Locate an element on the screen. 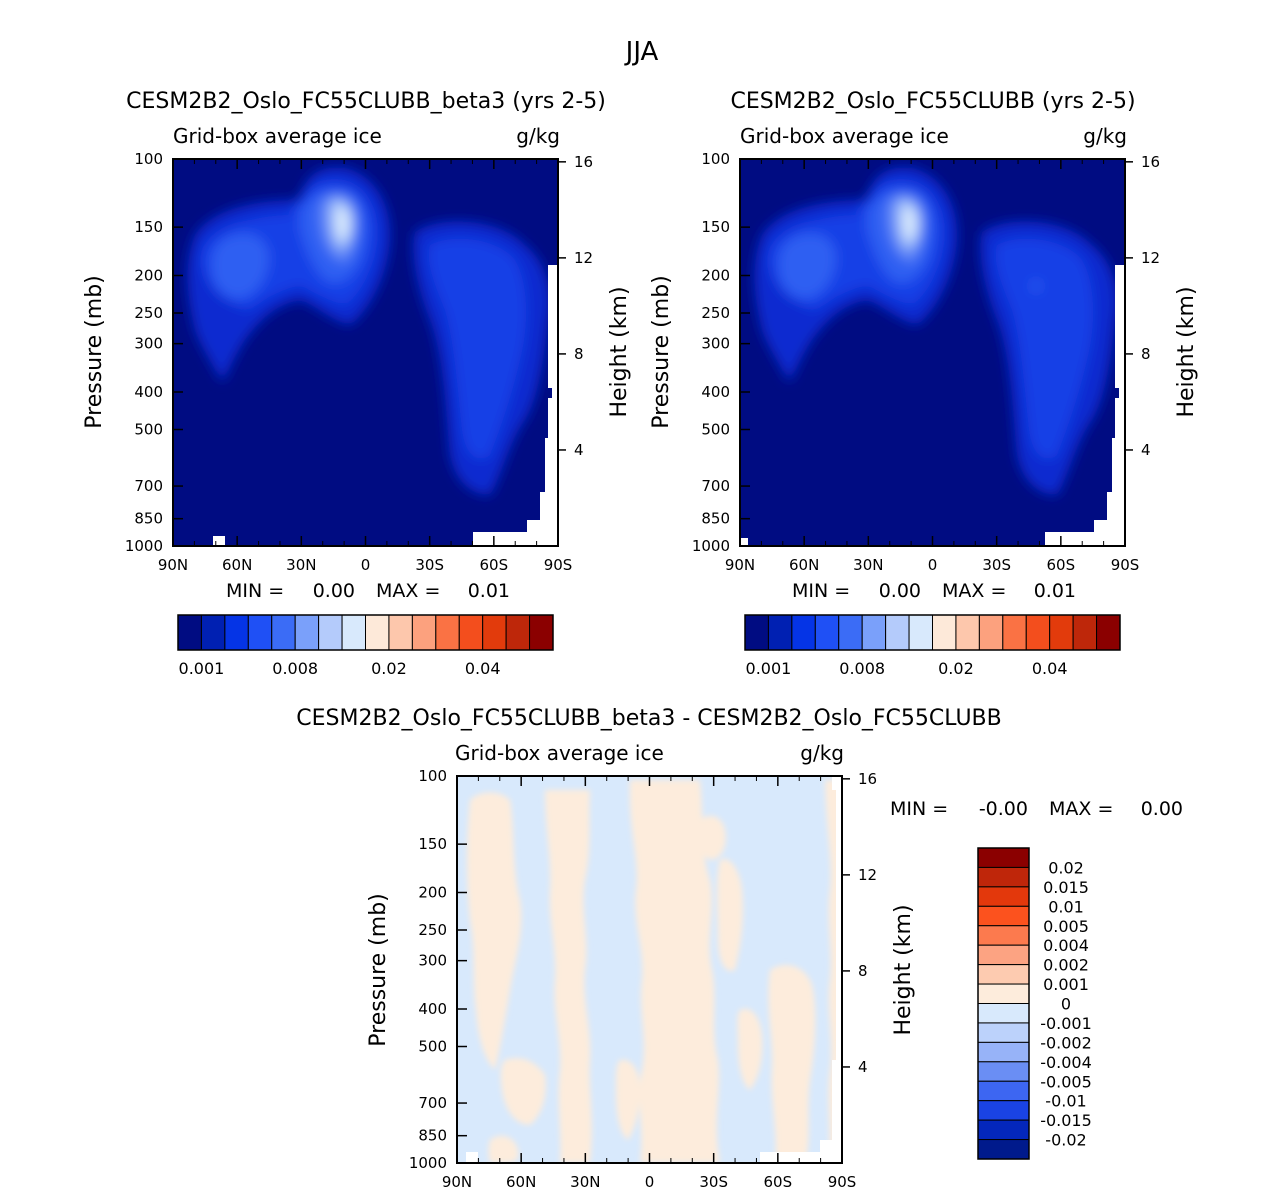  y-tick-label: 700 is located at coordinates (432, 1103).